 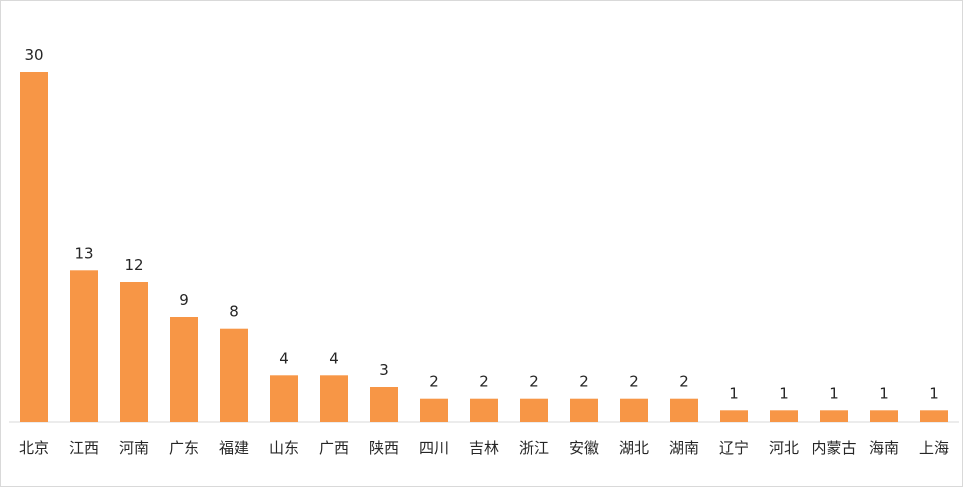 I want to click on x-tick-label-13: 湖南, so click(x=684, y=448).